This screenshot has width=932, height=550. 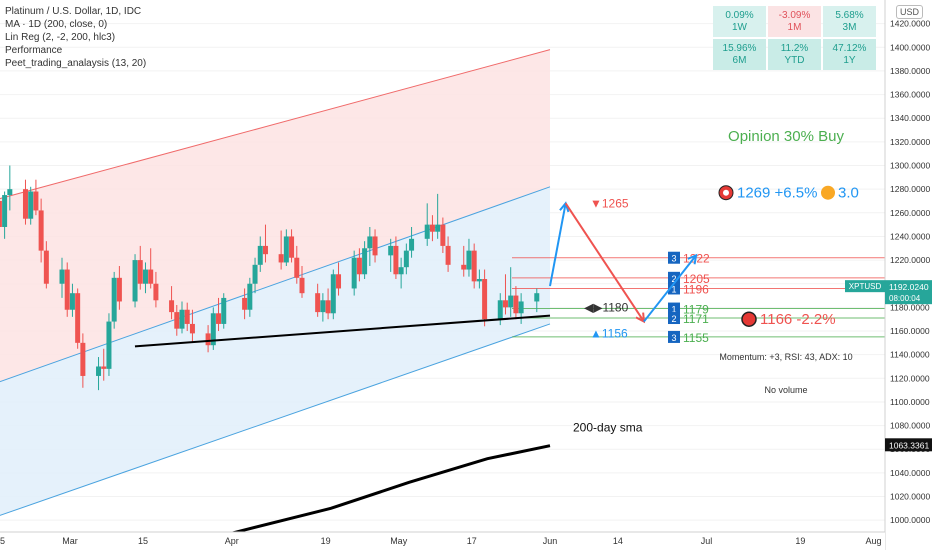 What do you see at coordinates (739, 15) in the screenshot?
I see `performance-value: 0.09%` at bounding box center [739, 15].